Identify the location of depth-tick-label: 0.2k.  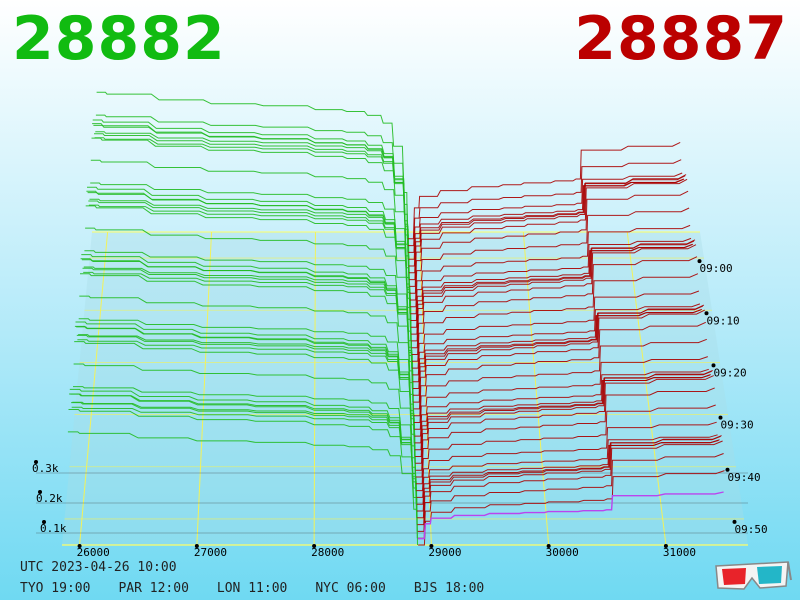
(49, 498).